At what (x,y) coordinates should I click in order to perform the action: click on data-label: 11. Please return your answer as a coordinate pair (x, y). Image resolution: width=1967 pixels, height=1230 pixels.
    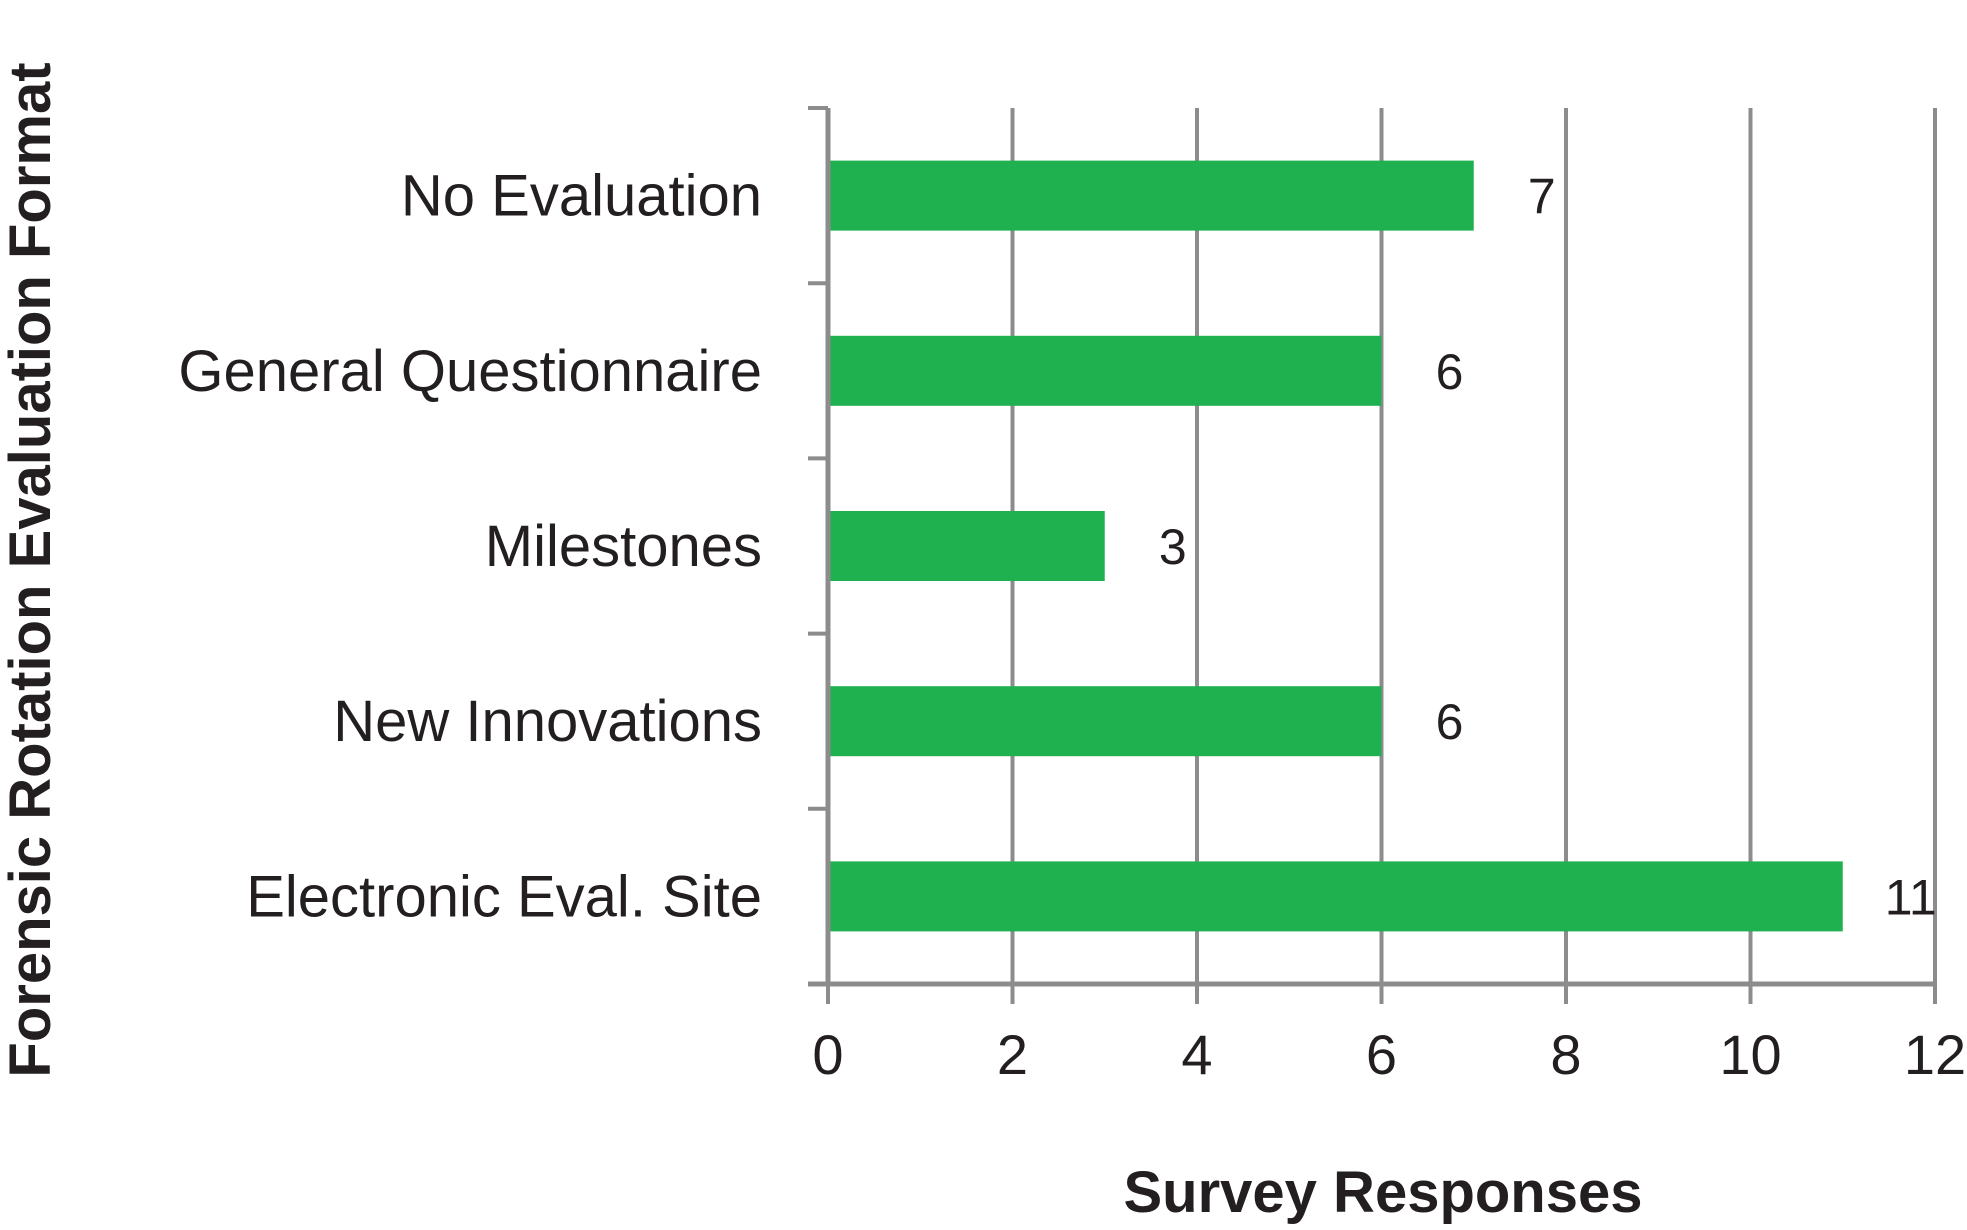
    Looking at the image, I should click on (1911, 897).